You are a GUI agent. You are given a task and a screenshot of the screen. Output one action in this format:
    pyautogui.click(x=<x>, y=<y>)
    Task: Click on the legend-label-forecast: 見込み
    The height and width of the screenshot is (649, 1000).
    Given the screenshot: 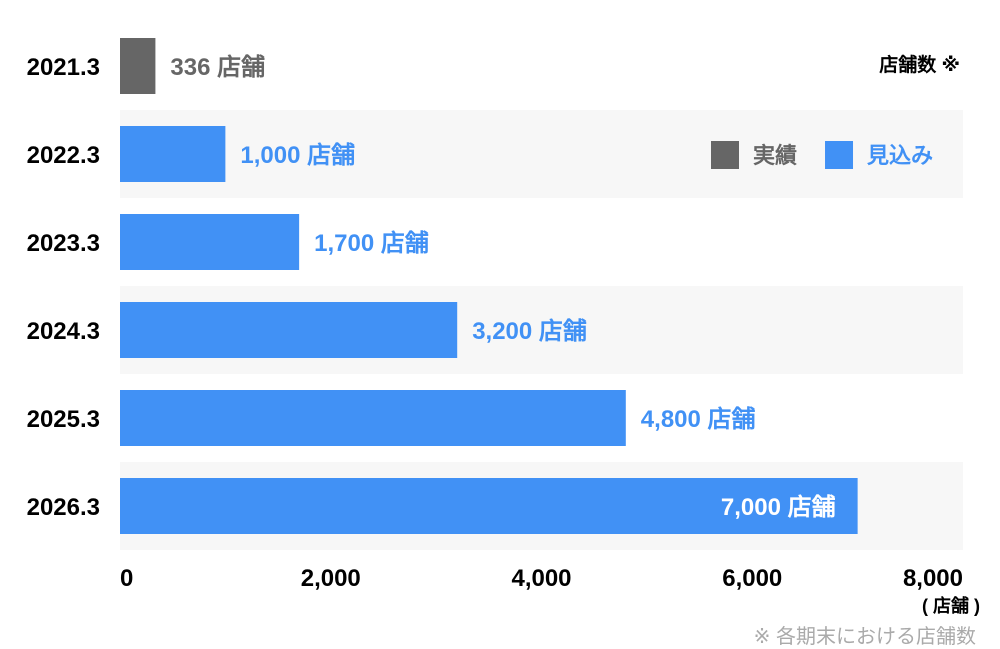 What is the action you would take?
    pyautogui.click(x=900, y=155)
    